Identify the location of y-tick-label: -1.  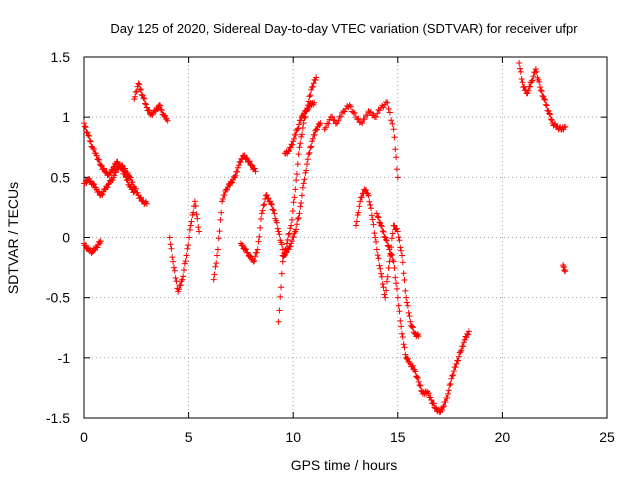
(64, 358).